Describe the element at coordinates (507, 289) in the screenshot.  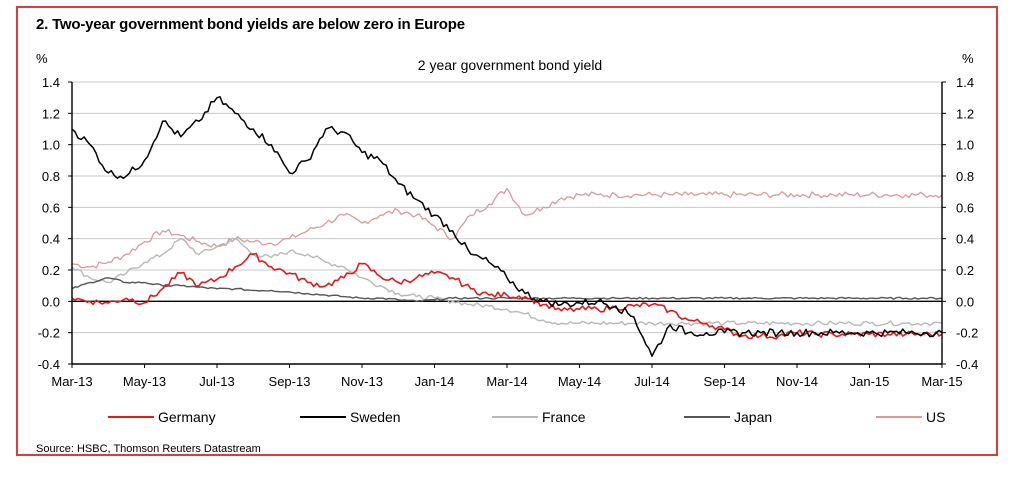
I see `series-line-japan` at that location.